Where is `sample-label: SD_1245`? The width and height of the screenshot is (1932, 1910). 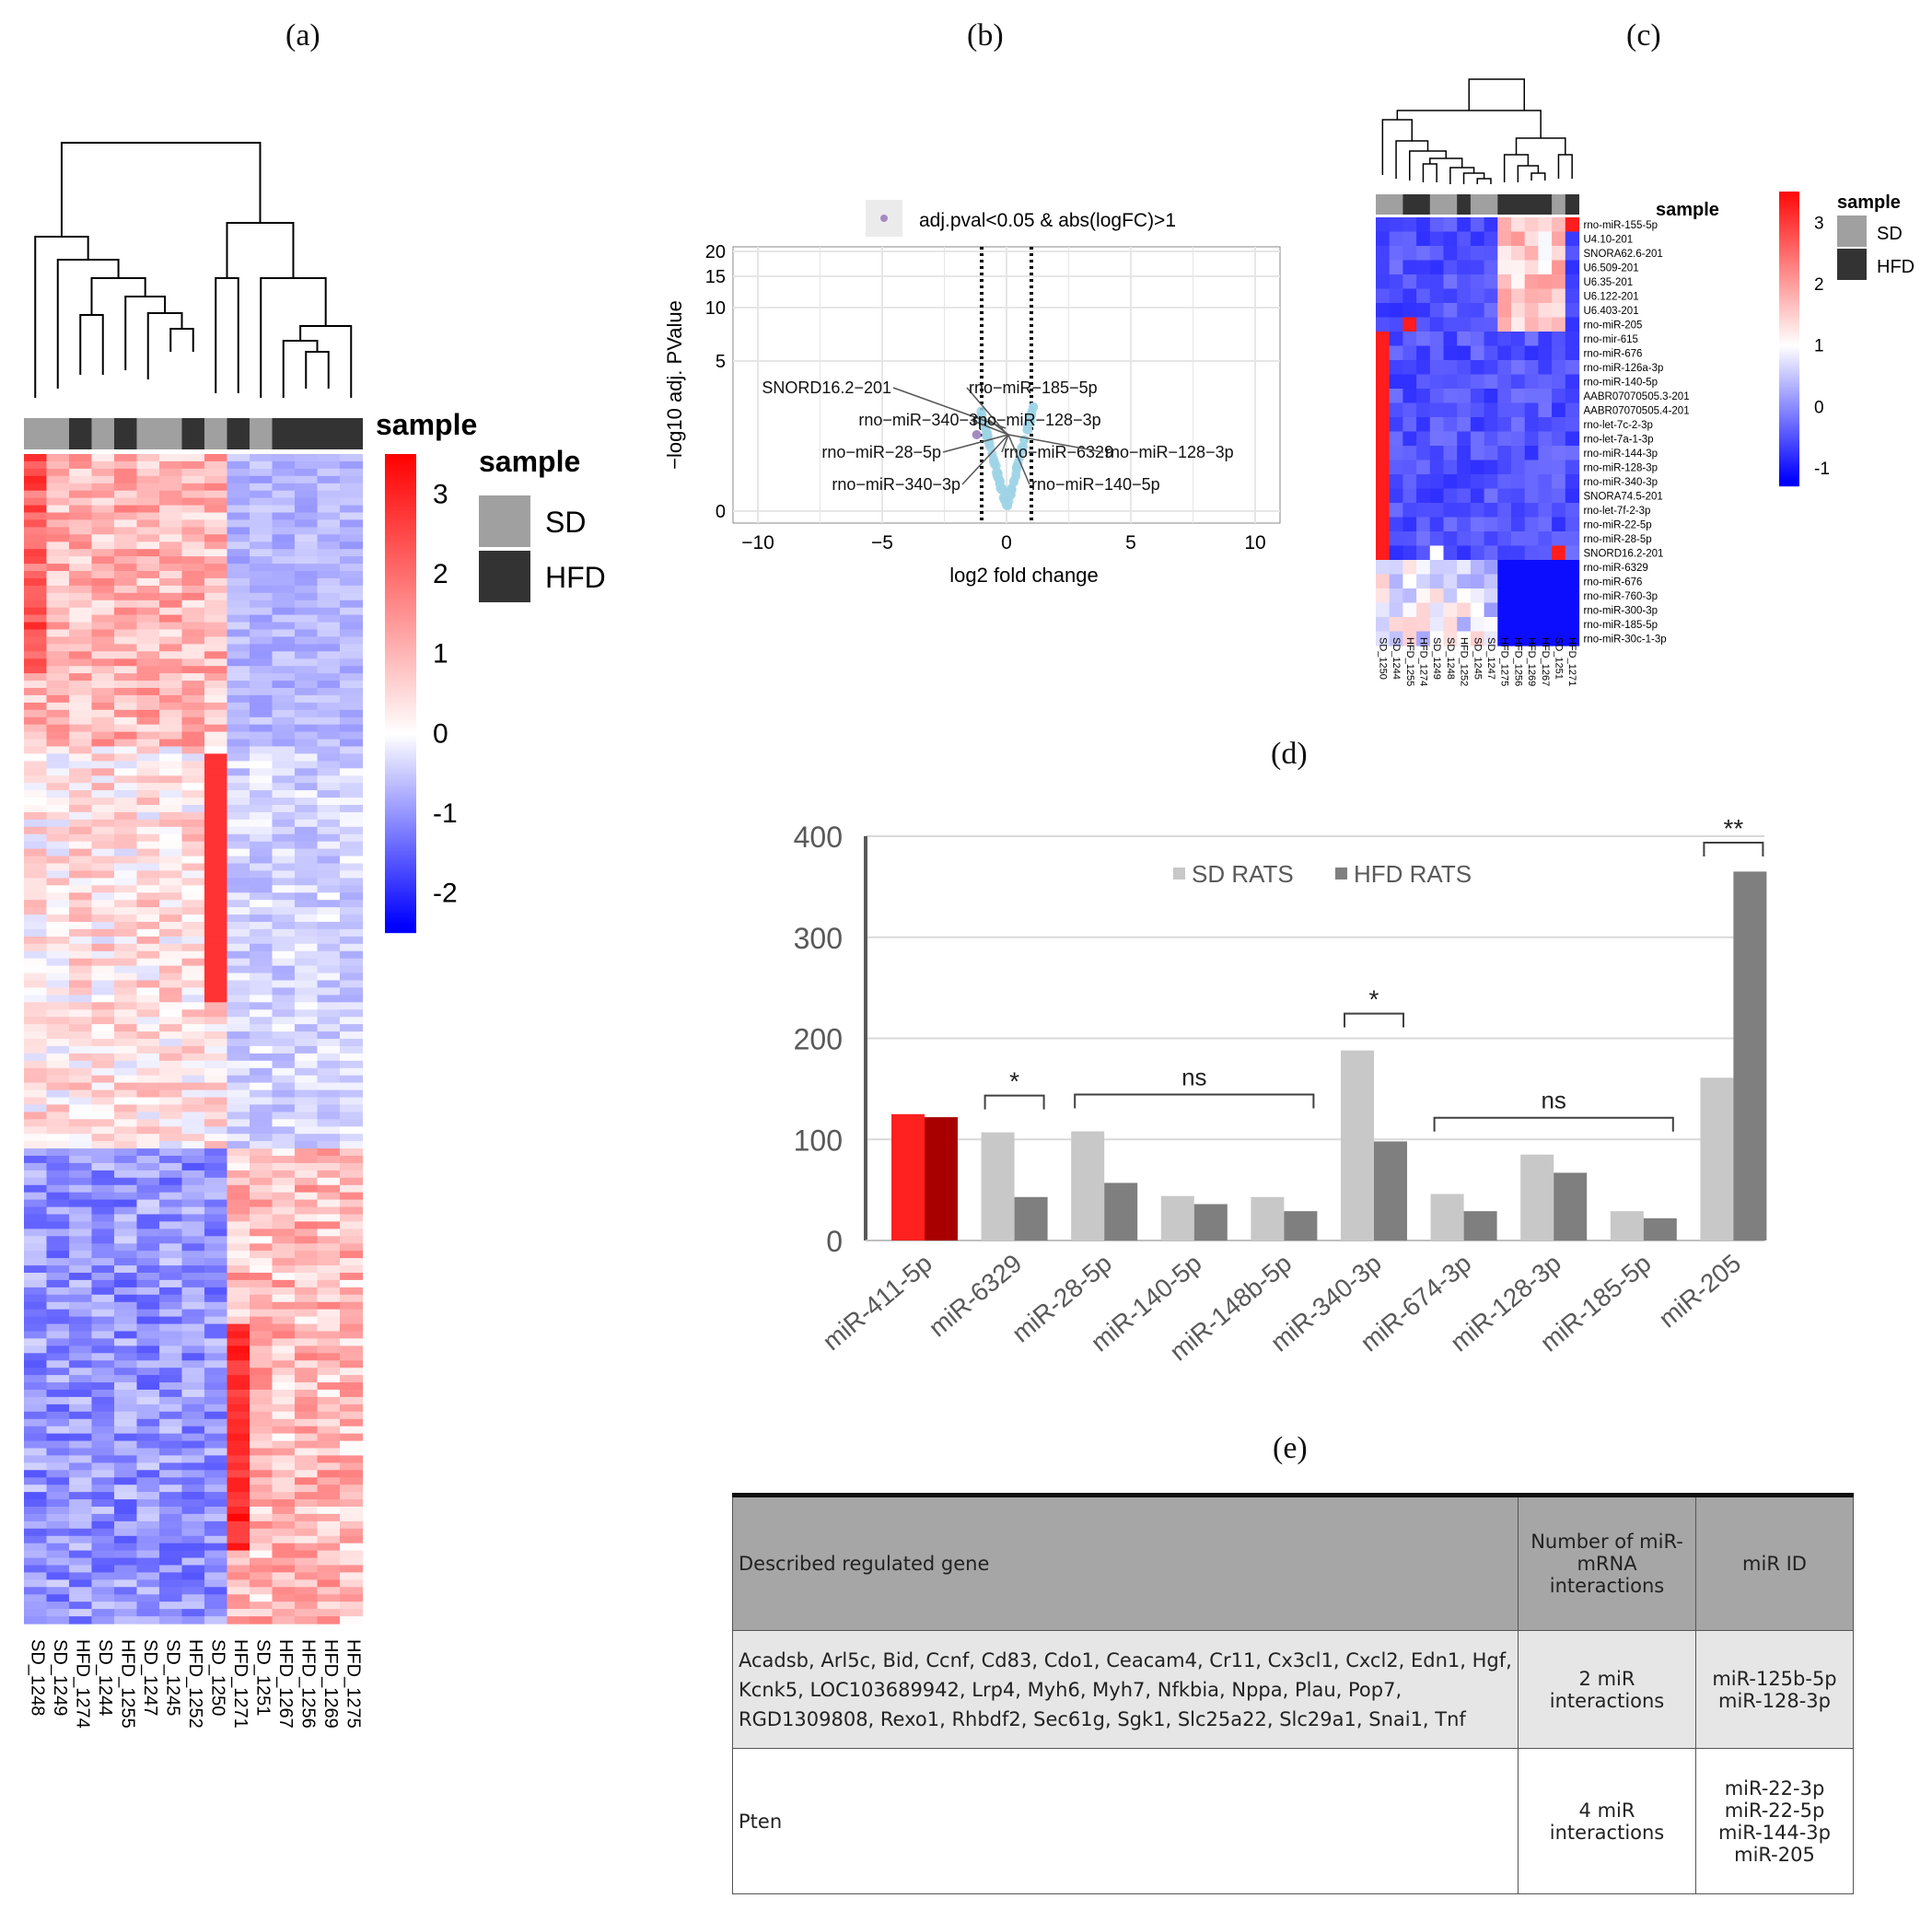 sample-label: SD_1245 is located at coordinates (172, 1677).